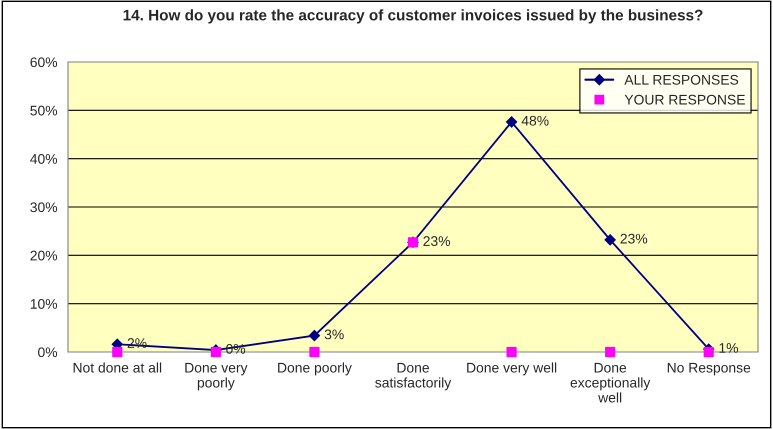  What do you see at coordinates (44, 255) in the screenshot?
I see `y-tick-label: 20%` at bounding box center [44, 255].